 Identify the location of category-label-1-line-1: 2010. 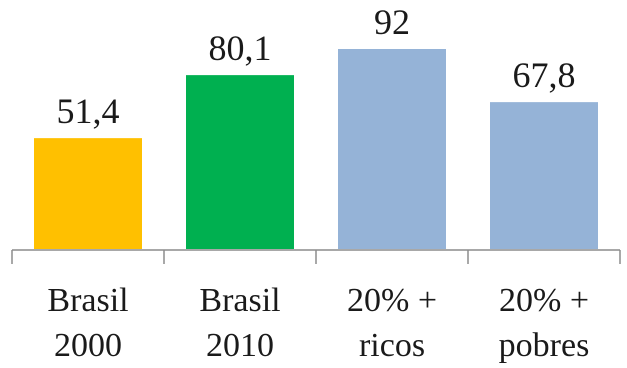
(240, 345).